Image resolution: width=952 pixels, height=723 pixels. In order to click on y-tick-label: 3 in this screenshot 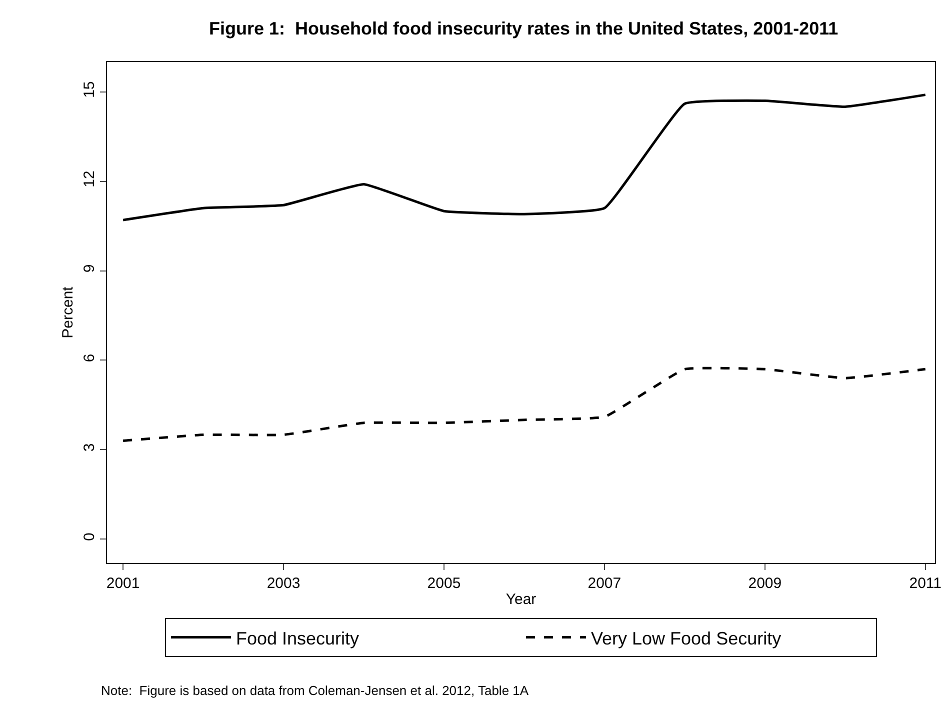, I will do `click(89, 447)`.